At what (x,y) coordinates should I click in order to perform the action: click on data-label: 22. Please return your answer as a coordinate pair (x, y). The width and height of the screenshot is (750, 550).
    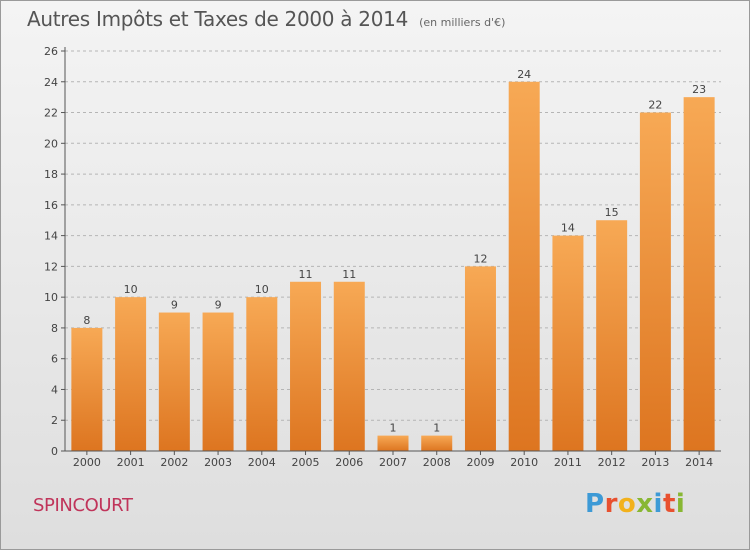
    Looking at the image, I should click on (655, 105).